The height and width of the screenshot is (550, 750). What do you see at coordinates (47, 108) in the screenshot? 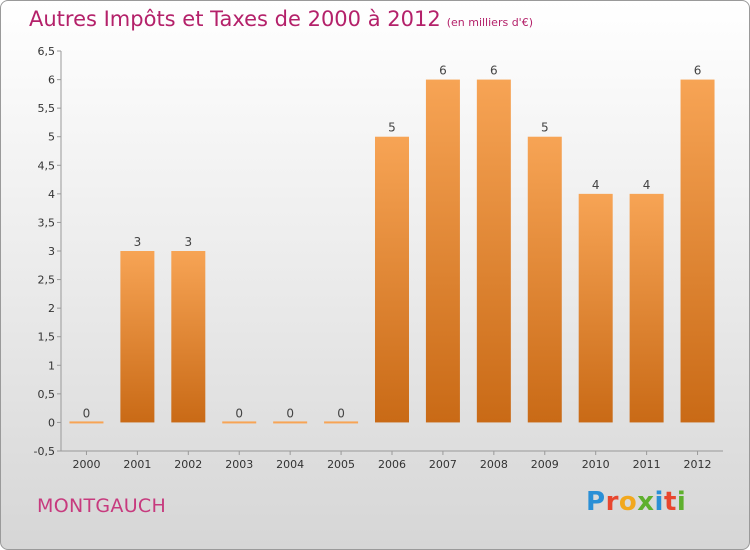
I see `y-tick-label: 5,5` at bounding box center [47, 108].